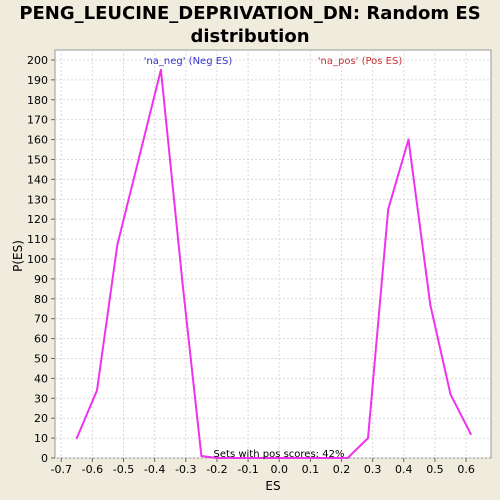  I want to click on y-tick-label: 160, so click(37, 140).